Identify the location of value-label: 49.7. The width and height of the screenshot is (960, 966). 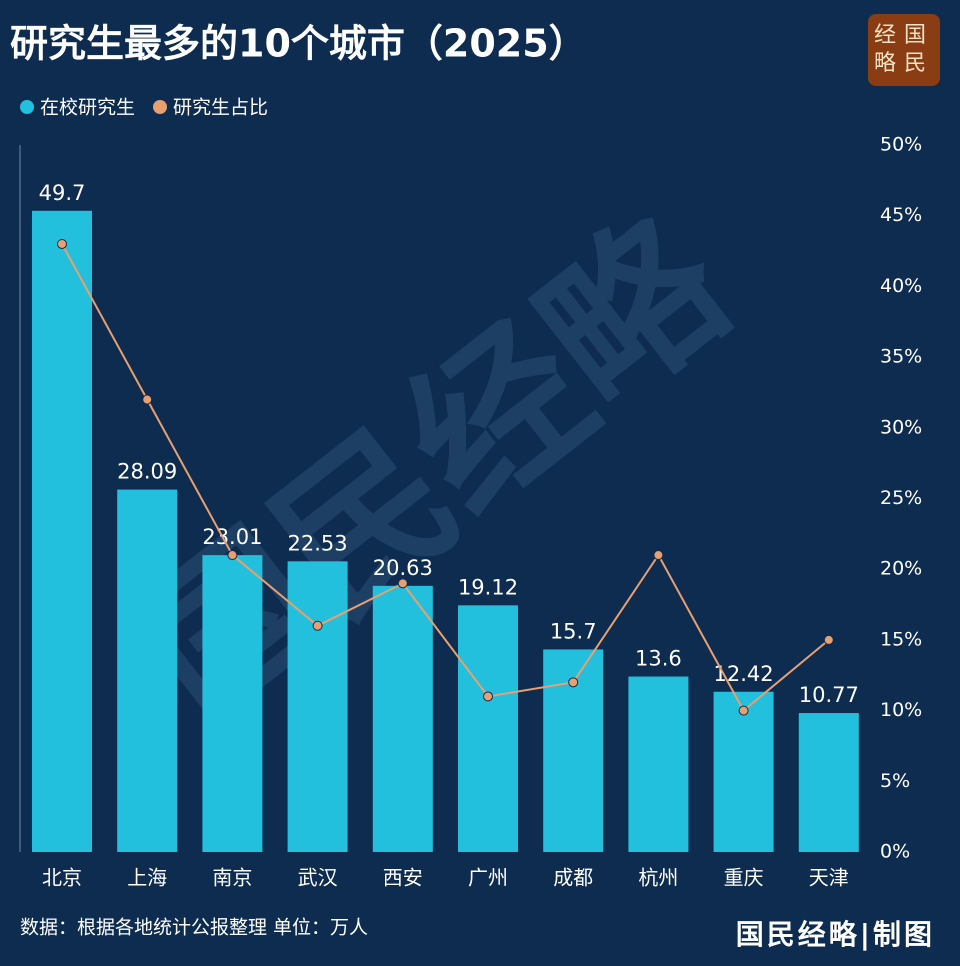
(62, 193).